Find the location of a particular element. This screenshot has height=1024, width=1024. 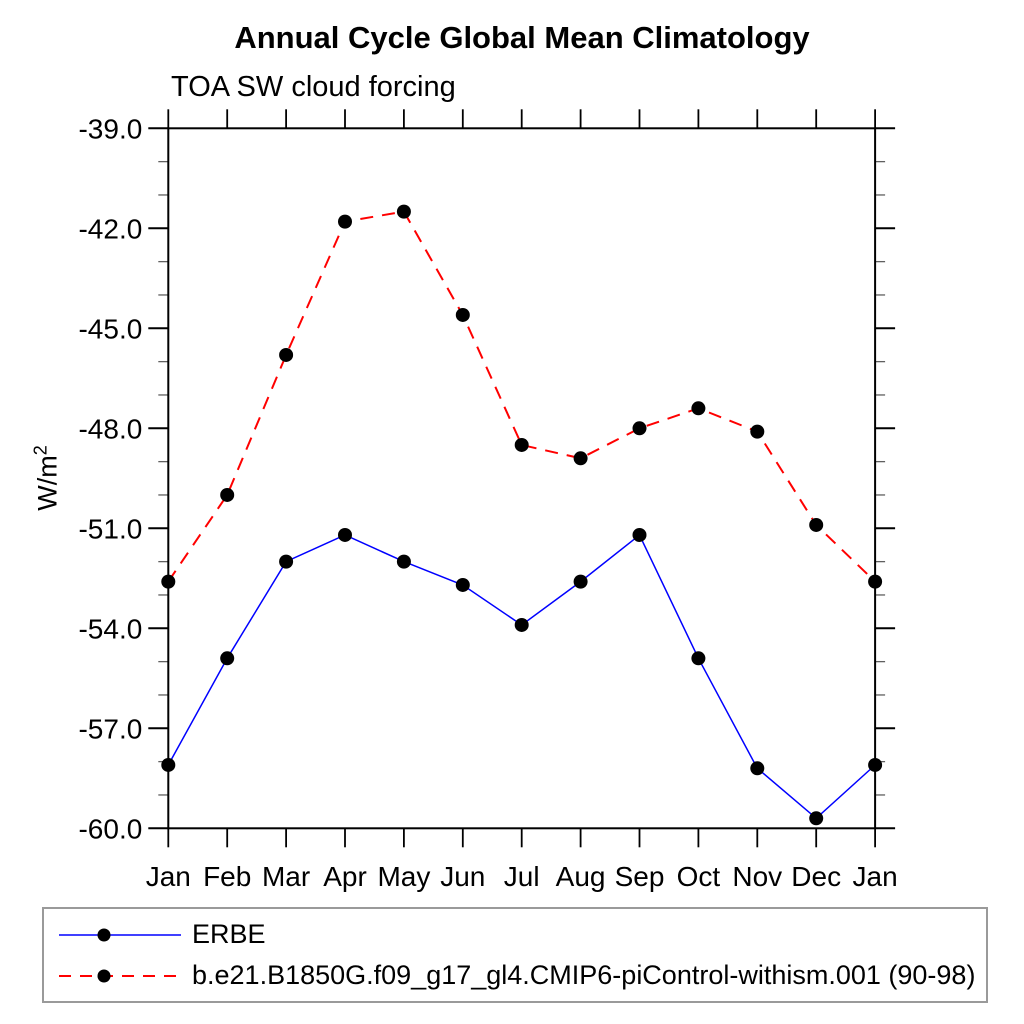

chart-title: Annual Cycle Global Mean Climatology is located at coordinates (522, 37).